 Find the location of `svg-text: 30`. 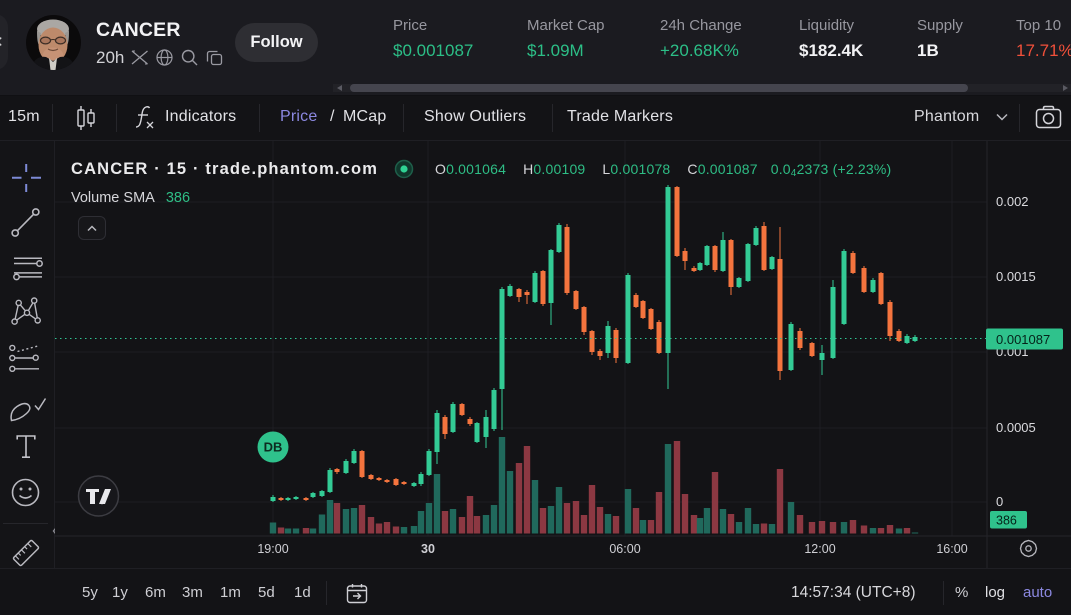

svg-text: 30 is located at coordinates (428, 549).